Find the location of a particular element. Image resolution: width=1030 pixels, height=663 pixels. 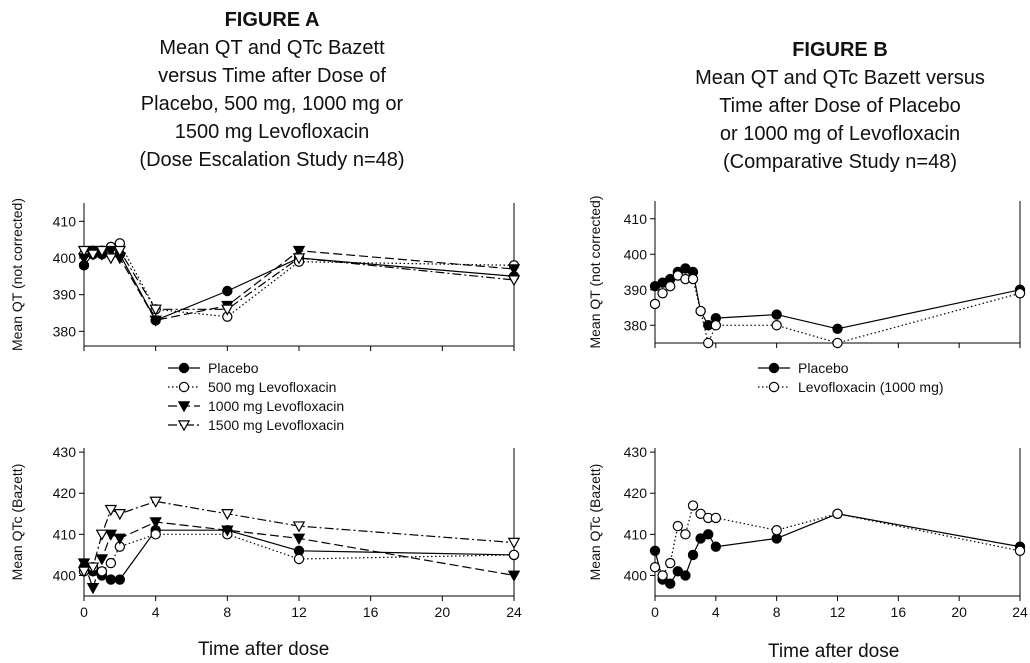

x-tick-label: 8 is located at coordinates (227, 612).